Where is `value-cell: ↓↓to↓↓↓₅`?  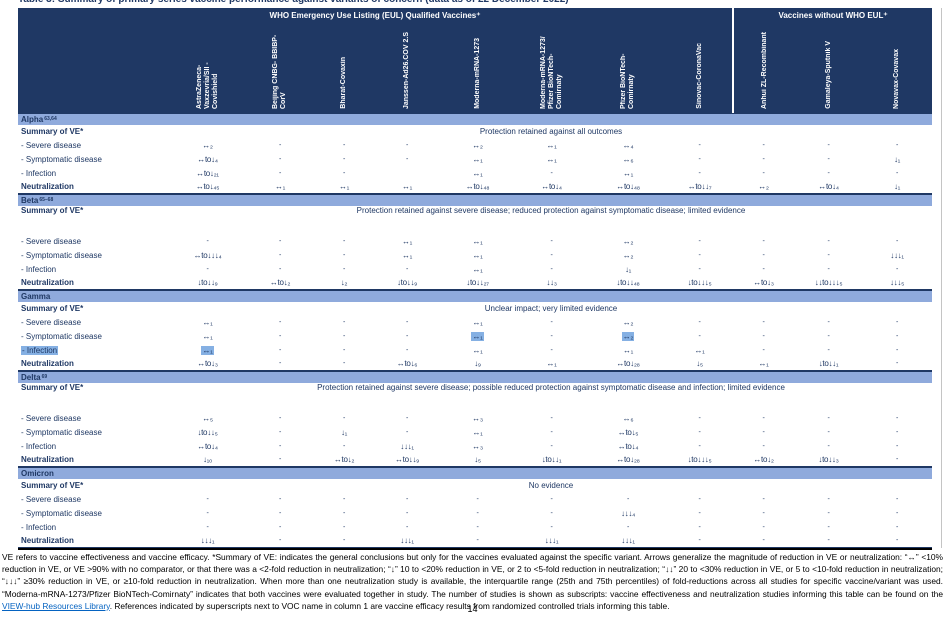 value-cell: ↓↓to↓↓↓₅ is located at coordinates (828, 283).